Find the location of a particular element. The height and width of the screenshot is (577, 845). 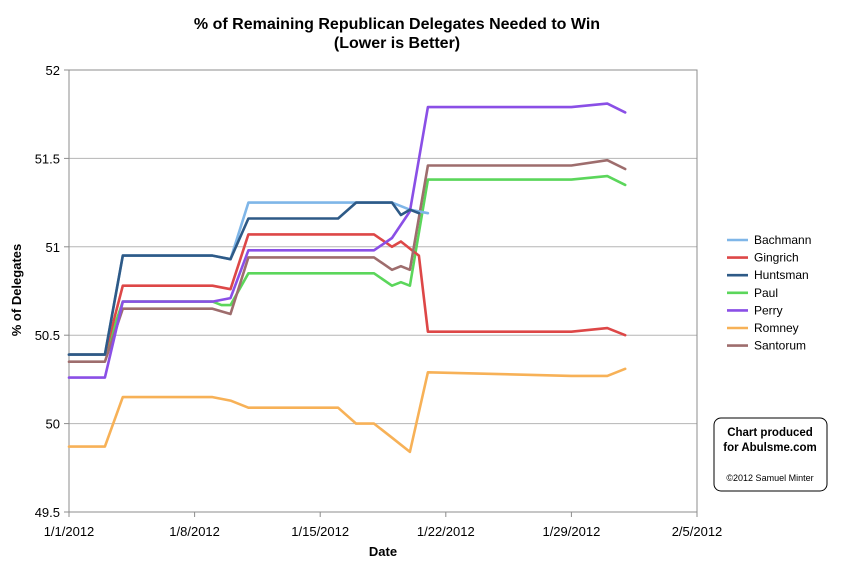

x-tick-label: 1/29/2012 is located at coordinates (571, 531).